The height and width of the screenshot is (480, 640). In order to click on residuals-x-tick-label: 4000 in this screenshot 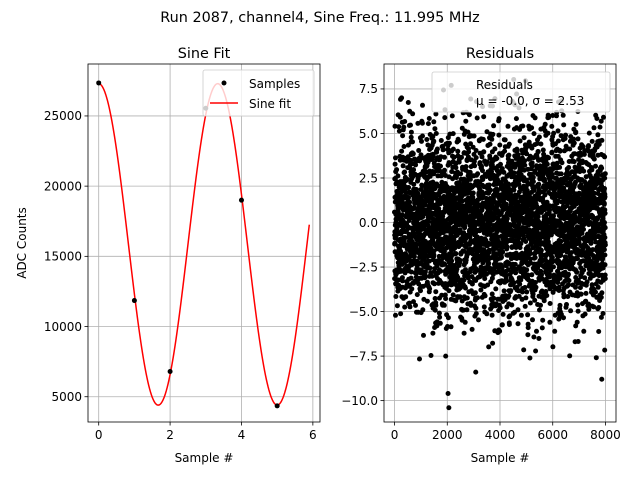, I will do `click(500, 435)`.